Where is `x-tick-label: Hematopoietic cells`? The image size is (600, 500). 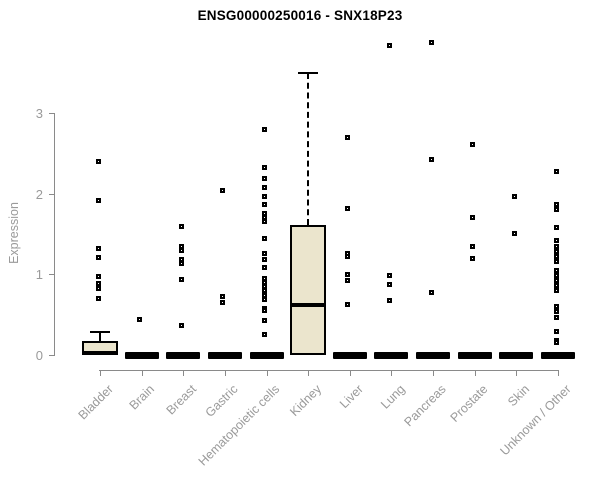 x-tick-label: Hematopoietic cells is located at coordinates (239, 425).